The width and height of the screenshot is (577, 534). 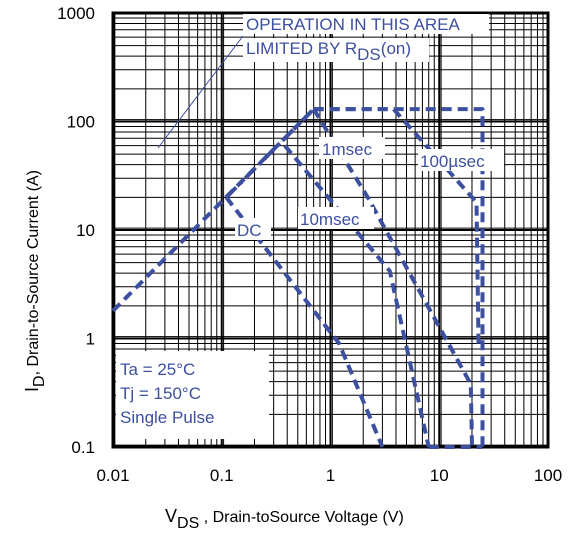 I want to click on label-10msec: 10msec, so click(x=330, y=219).